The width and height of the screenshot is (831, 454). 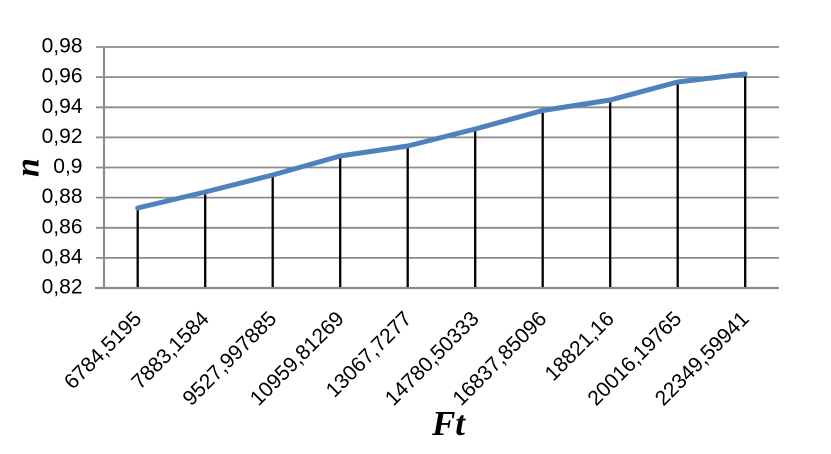 What do you see at coordinates (62, 106) in the screenshot?
I see `svg-text: 0,94` at bounding box center [62, 106].